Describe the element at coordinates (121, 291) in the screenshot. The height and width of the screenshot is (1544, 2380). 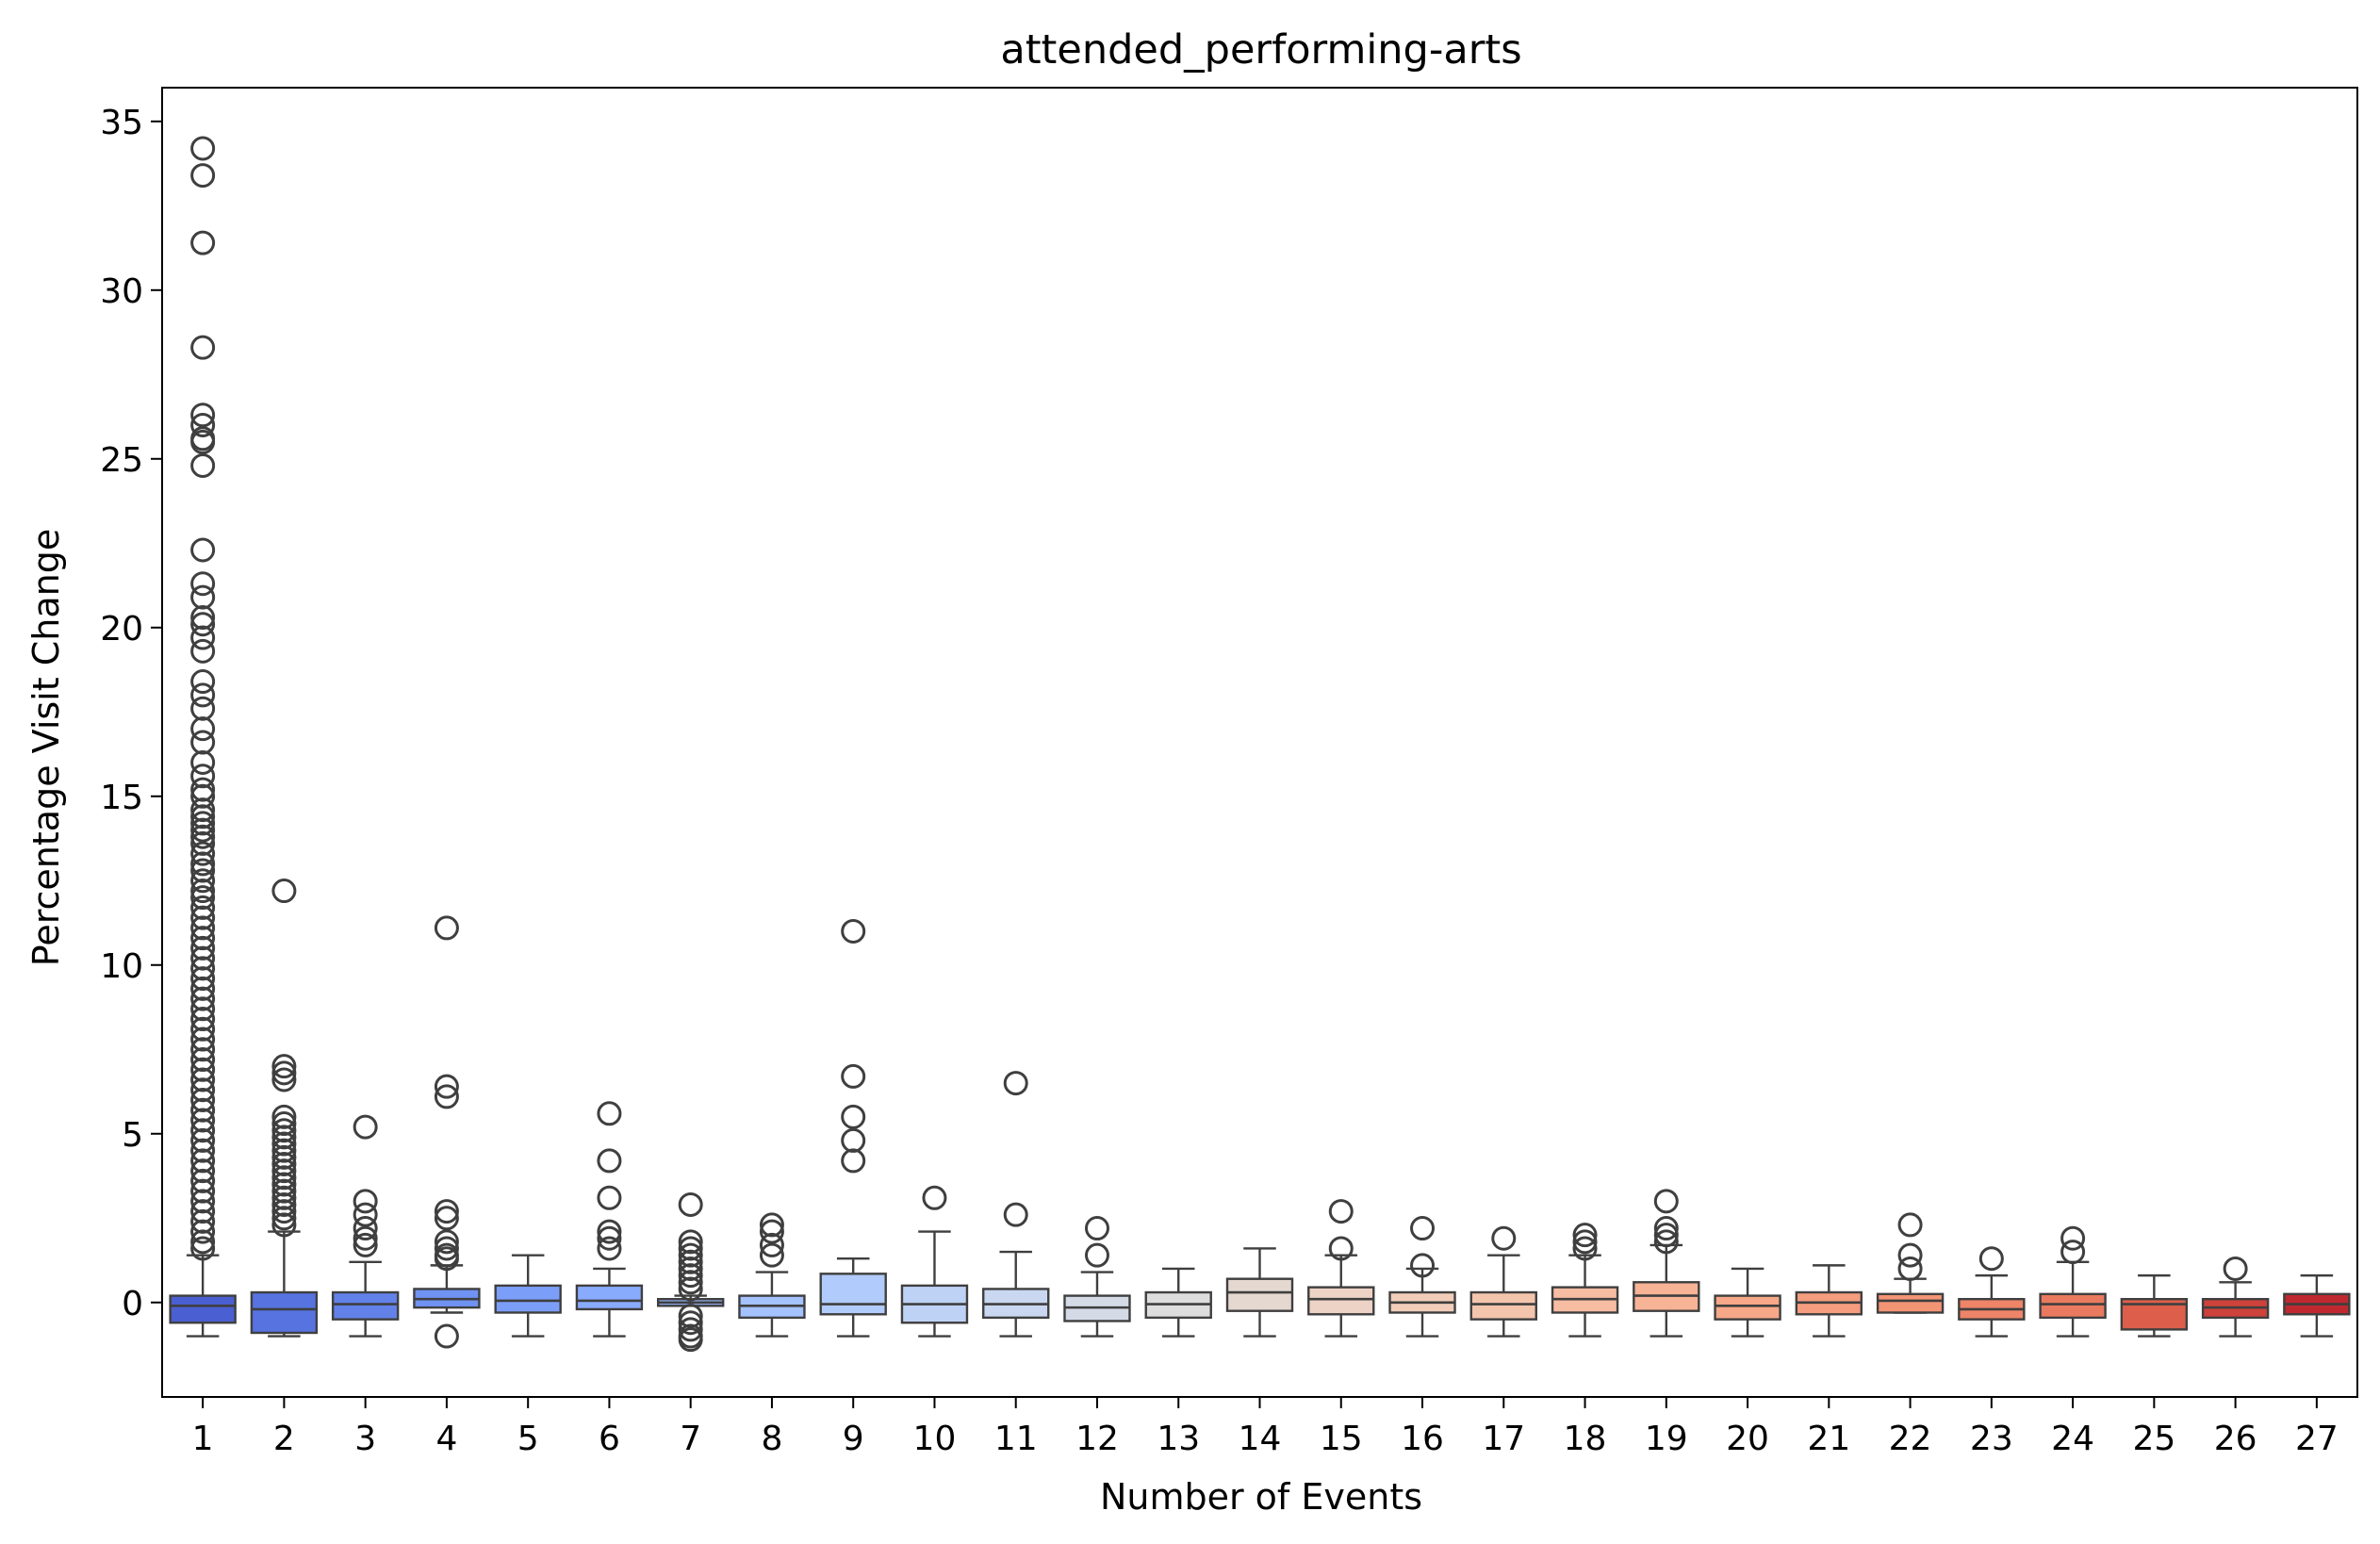
I see `y-tick-label: 30` at that location.